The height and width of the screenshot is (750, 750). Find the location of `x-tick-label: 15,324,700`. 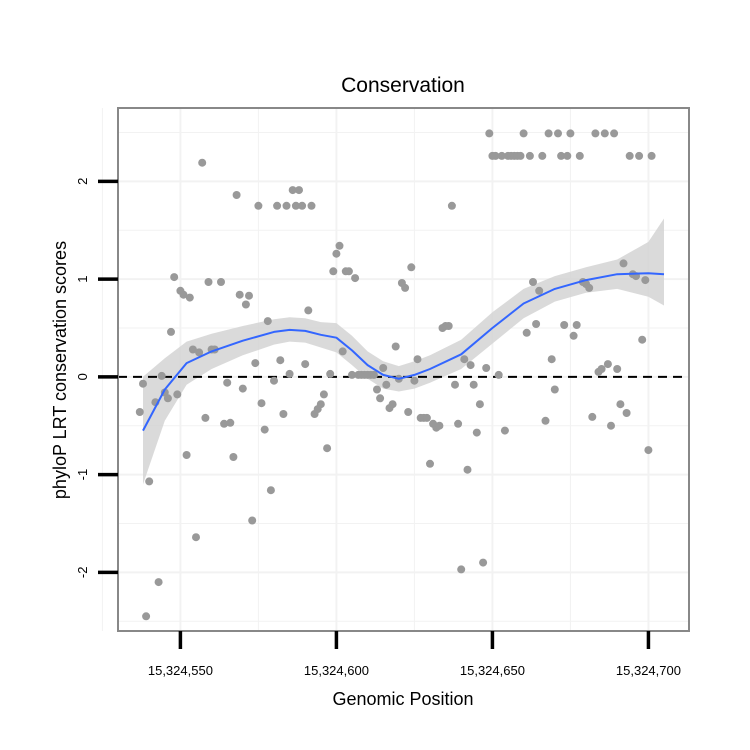

x-tick-label: 15,324,700 is located at coordinates (648, 670).